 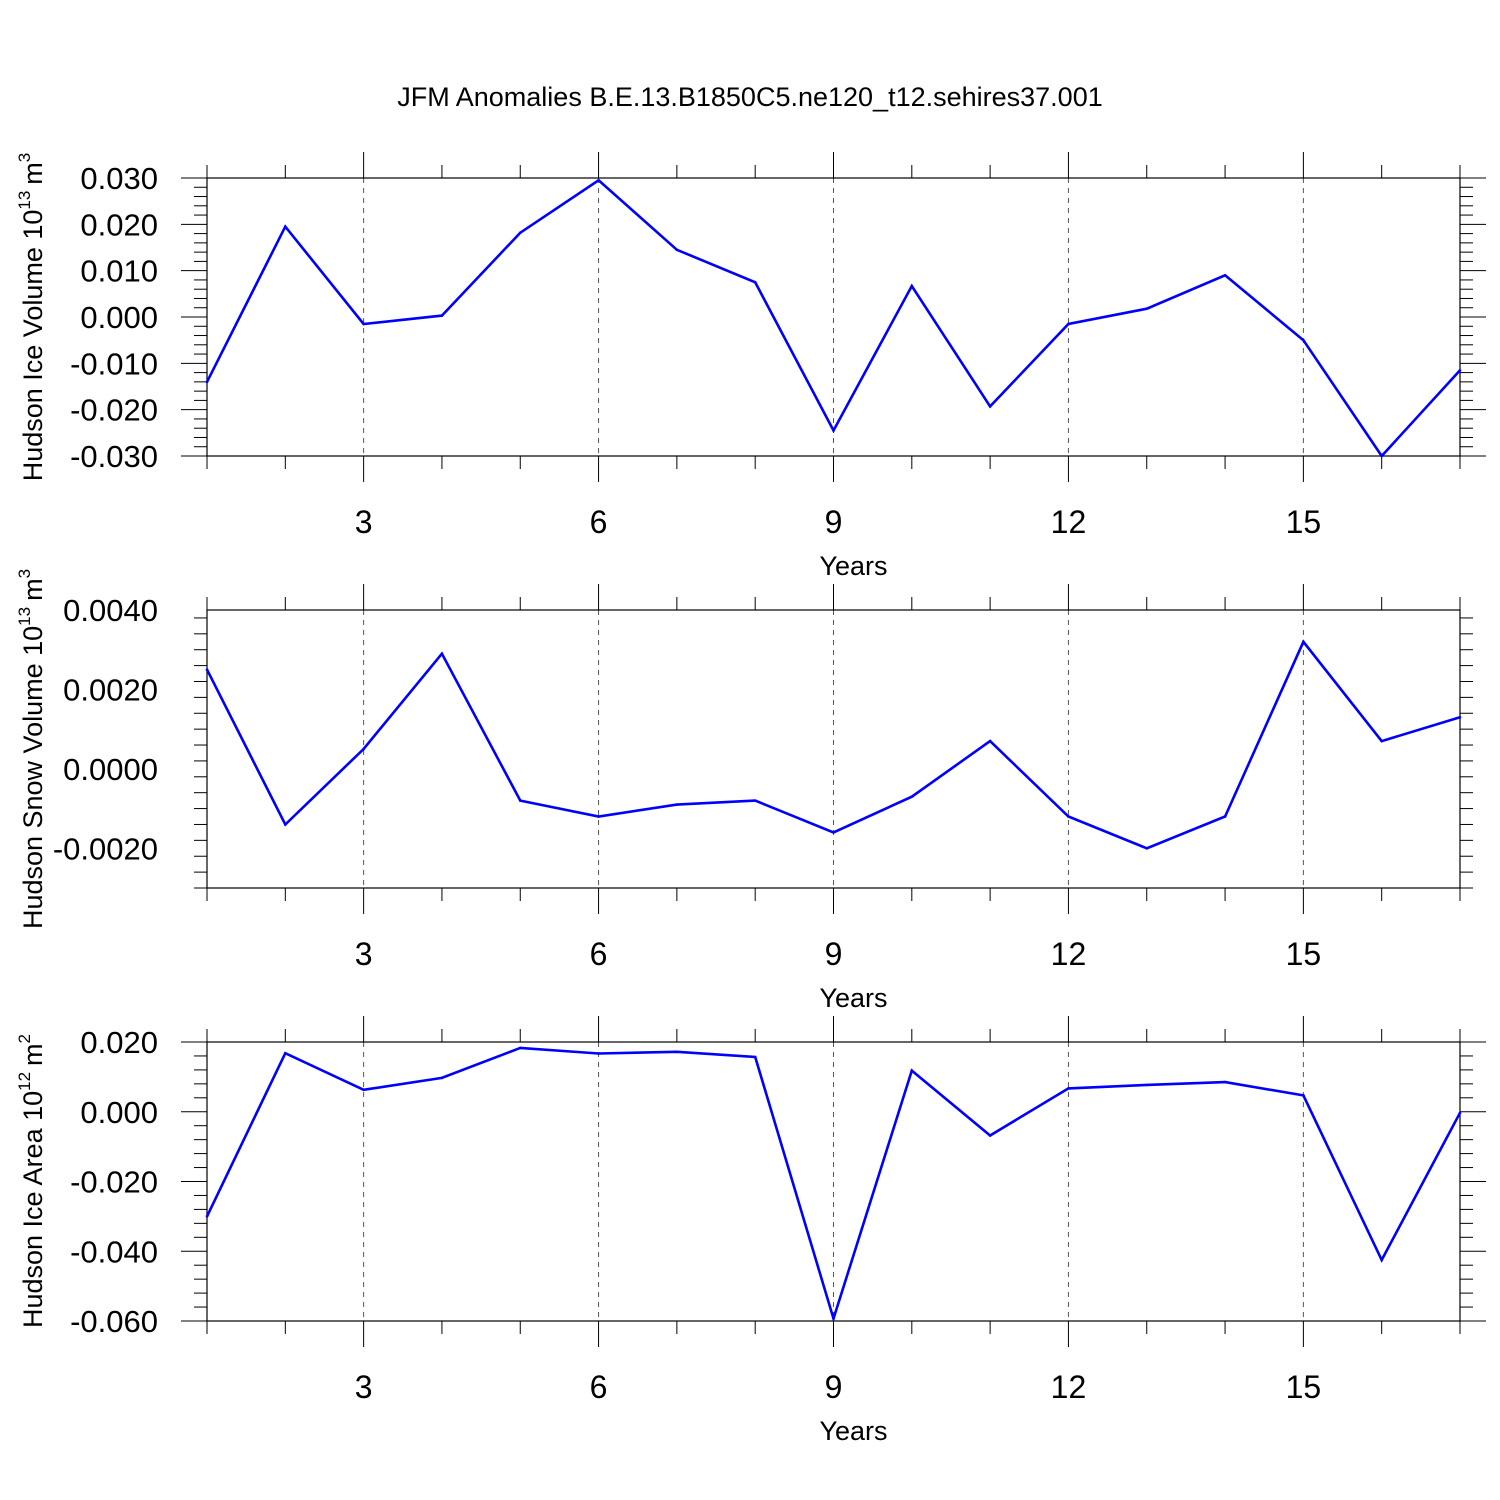 I want to click on y-tick-label: -0.060, so click(x=114, y=1321).